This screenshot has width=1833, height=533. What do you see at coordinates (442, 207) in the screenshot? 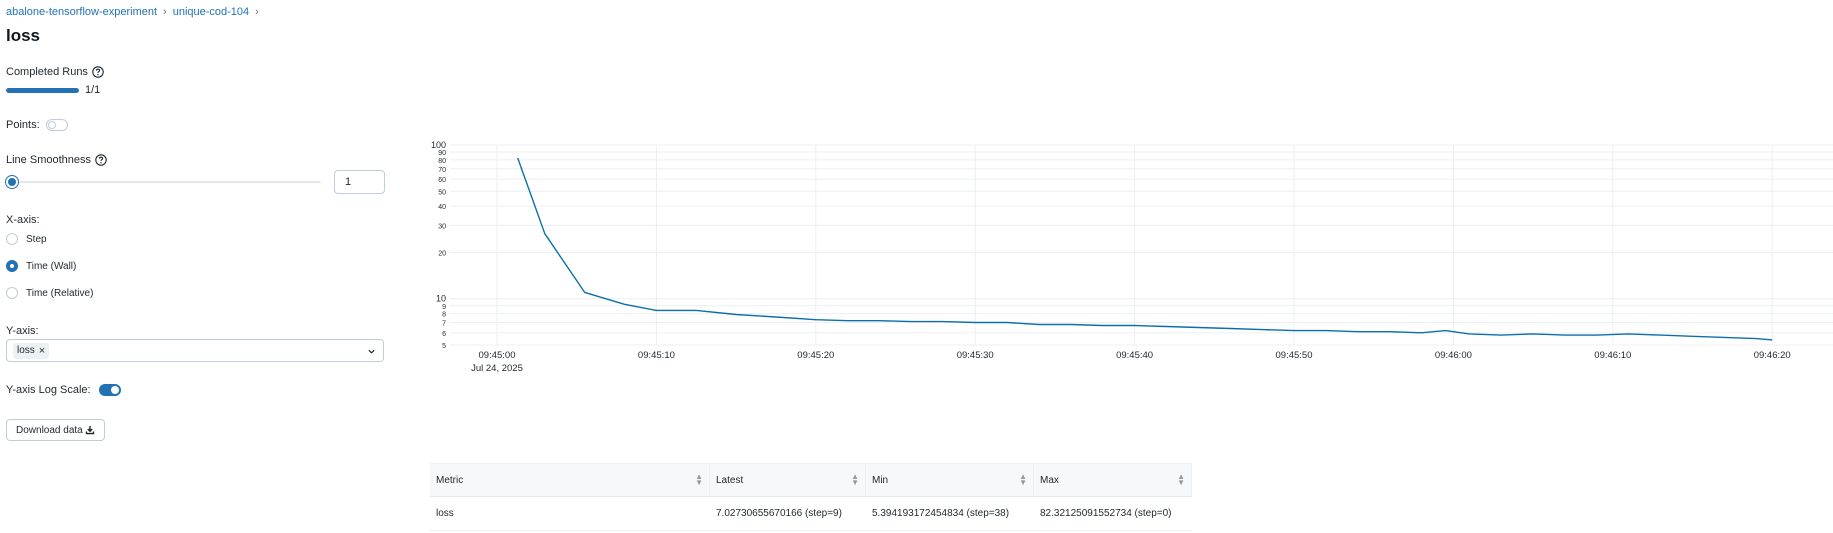
I see `y-tick-label: 40` at bounding box center [442, 207].